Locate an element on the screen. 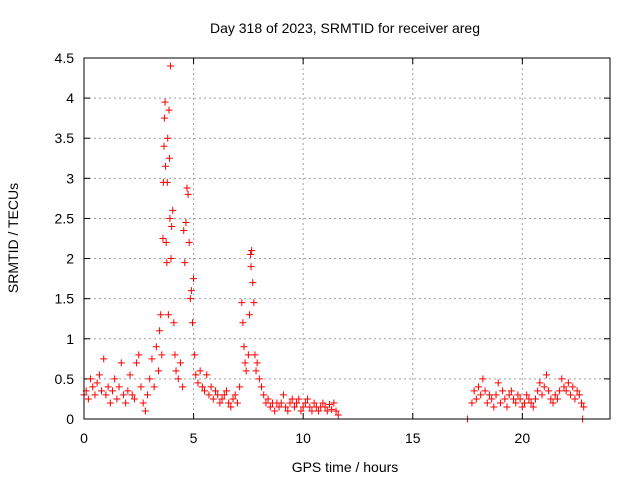 This screenshot has height=480, width=640. y-tick-label: 3 is located at coordinates (70, 178).